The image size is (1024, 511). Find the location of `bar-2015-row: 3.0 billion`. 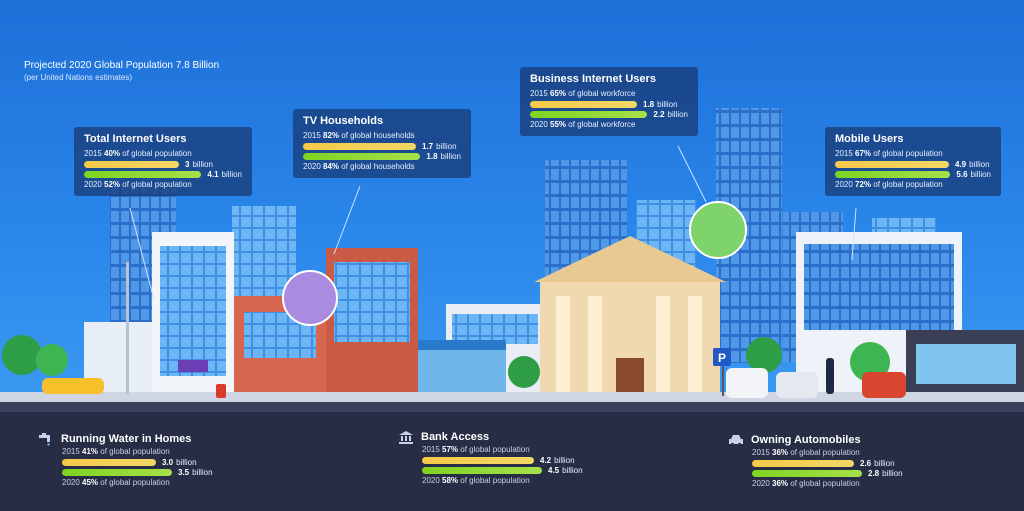

bar-2015-row: 3.0 billion is located at coordinates (137, 462).